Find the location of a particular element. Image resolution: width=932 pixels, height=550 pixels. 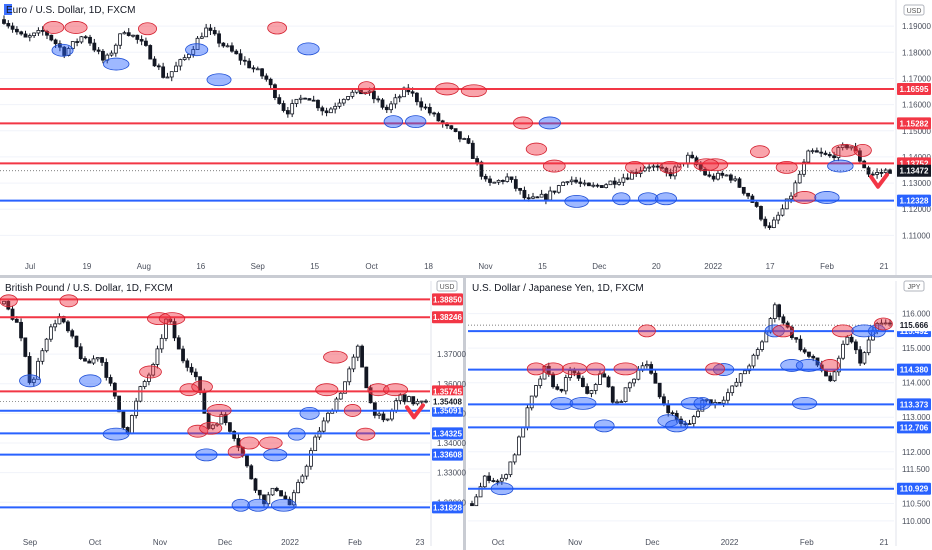

x-tick-label: Dec is located at coordinates (599, 266).